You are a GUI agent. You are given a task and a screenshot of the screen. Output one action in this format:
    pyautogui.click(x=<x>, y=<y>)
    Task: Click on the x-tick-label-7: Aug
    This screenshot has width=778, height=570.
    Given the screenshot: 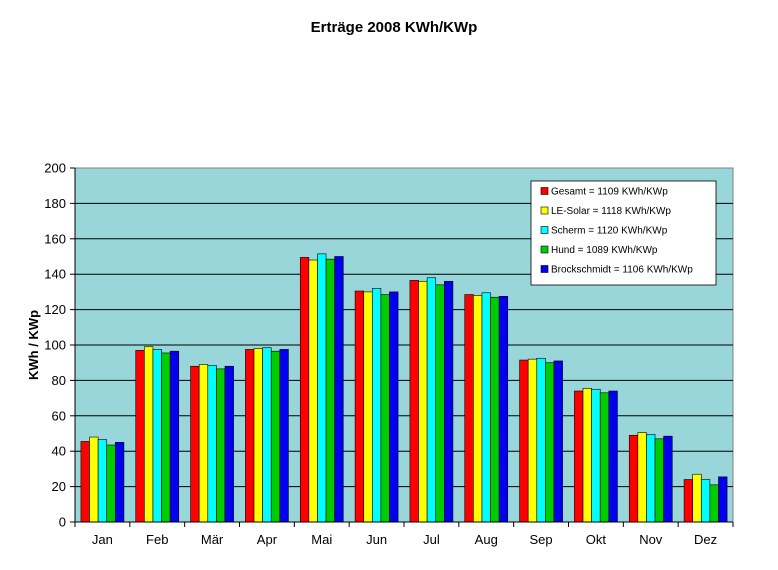 What is the action you would take?
    pyautogui.click(x=486, y=539)
    